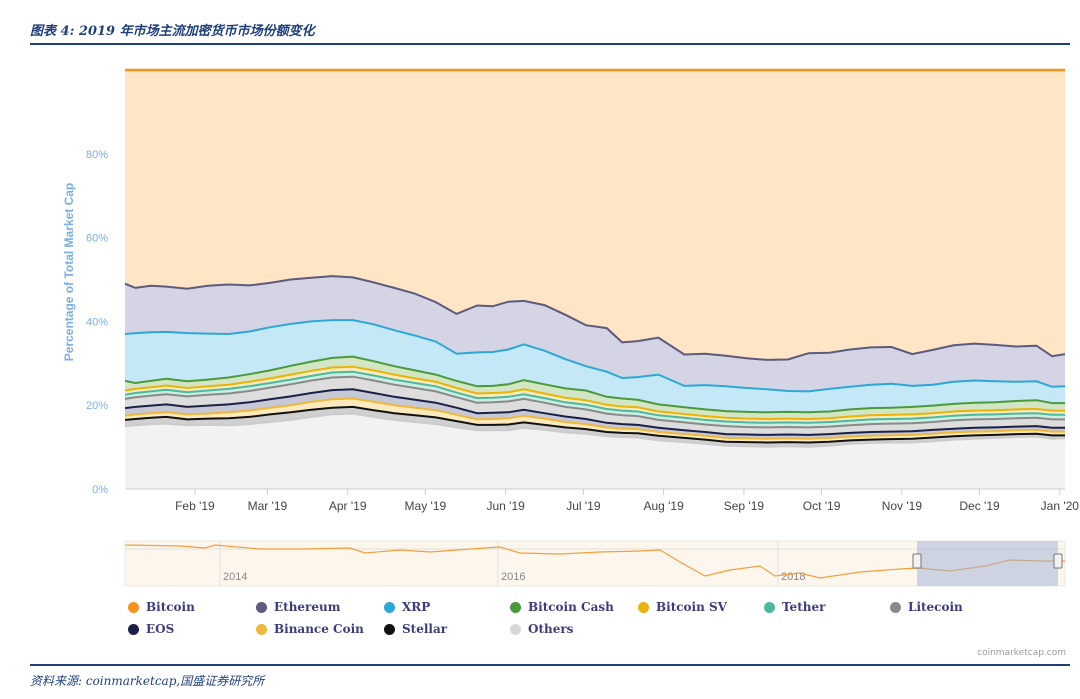 This screenshot has height=699, width=1080. Describe the element at coordinates (822, 506) in the screenshot. I see `x-tick-label: Oct '19` at that location.